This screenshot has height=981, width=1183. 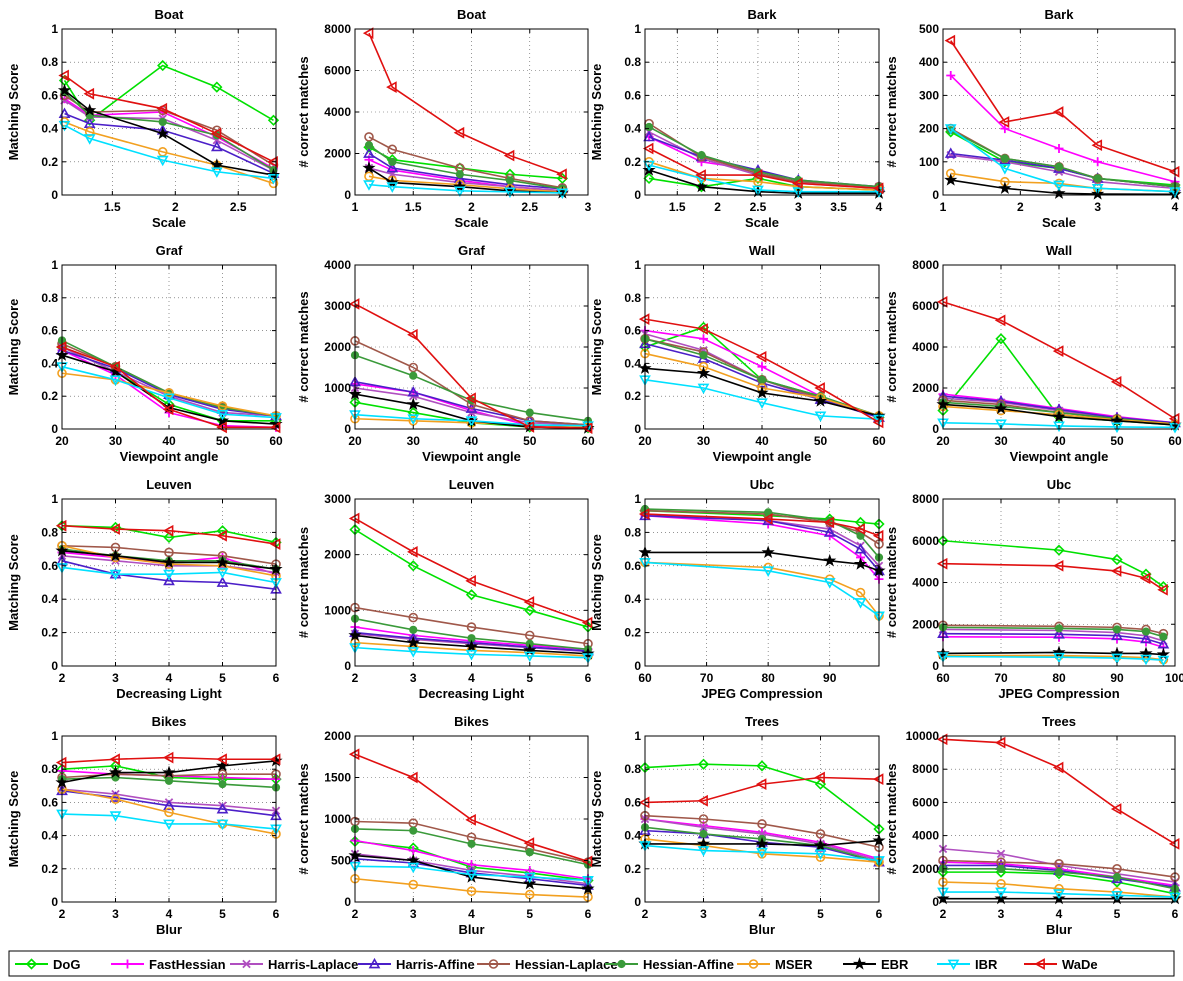 What do you see at coordinates (929, 162) in the screenshot?
I see `y-tick-label: 100` at bounding box center [929, 162].